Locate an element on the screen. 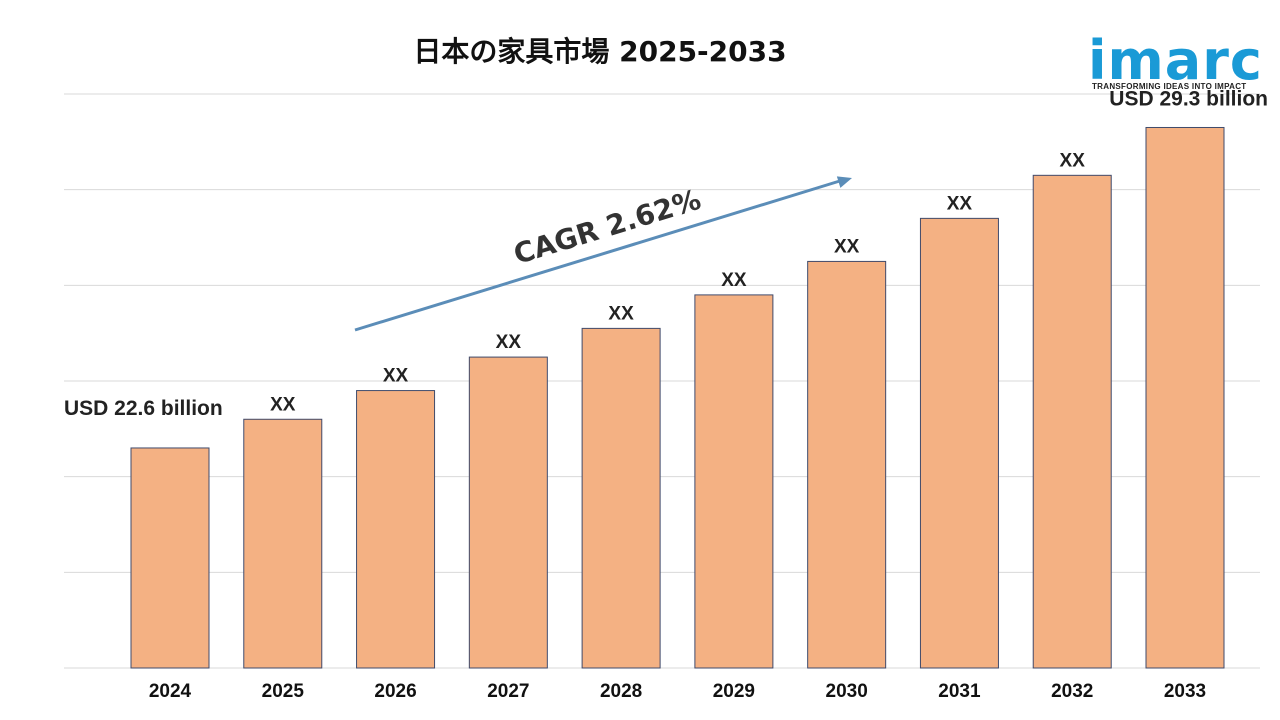 This screenshot has width=1280, height=720. imarc-logo: imarc TRANSFORMING IDEAS INTO IMPACT is located at coordinates (1178, 56).